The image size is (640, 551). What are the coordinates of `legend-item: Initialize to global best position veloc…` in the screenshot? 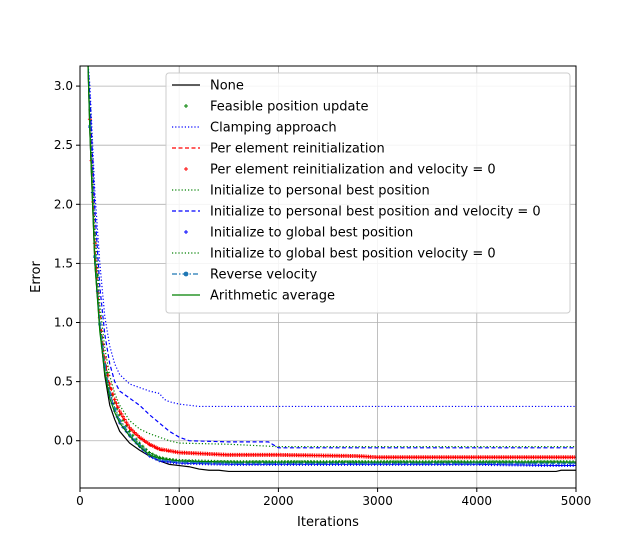 It's located at (334, 254).